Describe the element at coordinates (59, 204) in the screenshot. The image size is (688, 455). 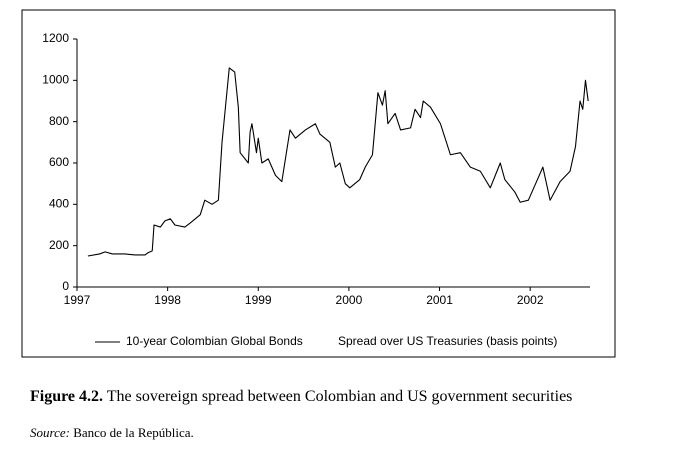
I see `y-tick-label: 400` at that location.